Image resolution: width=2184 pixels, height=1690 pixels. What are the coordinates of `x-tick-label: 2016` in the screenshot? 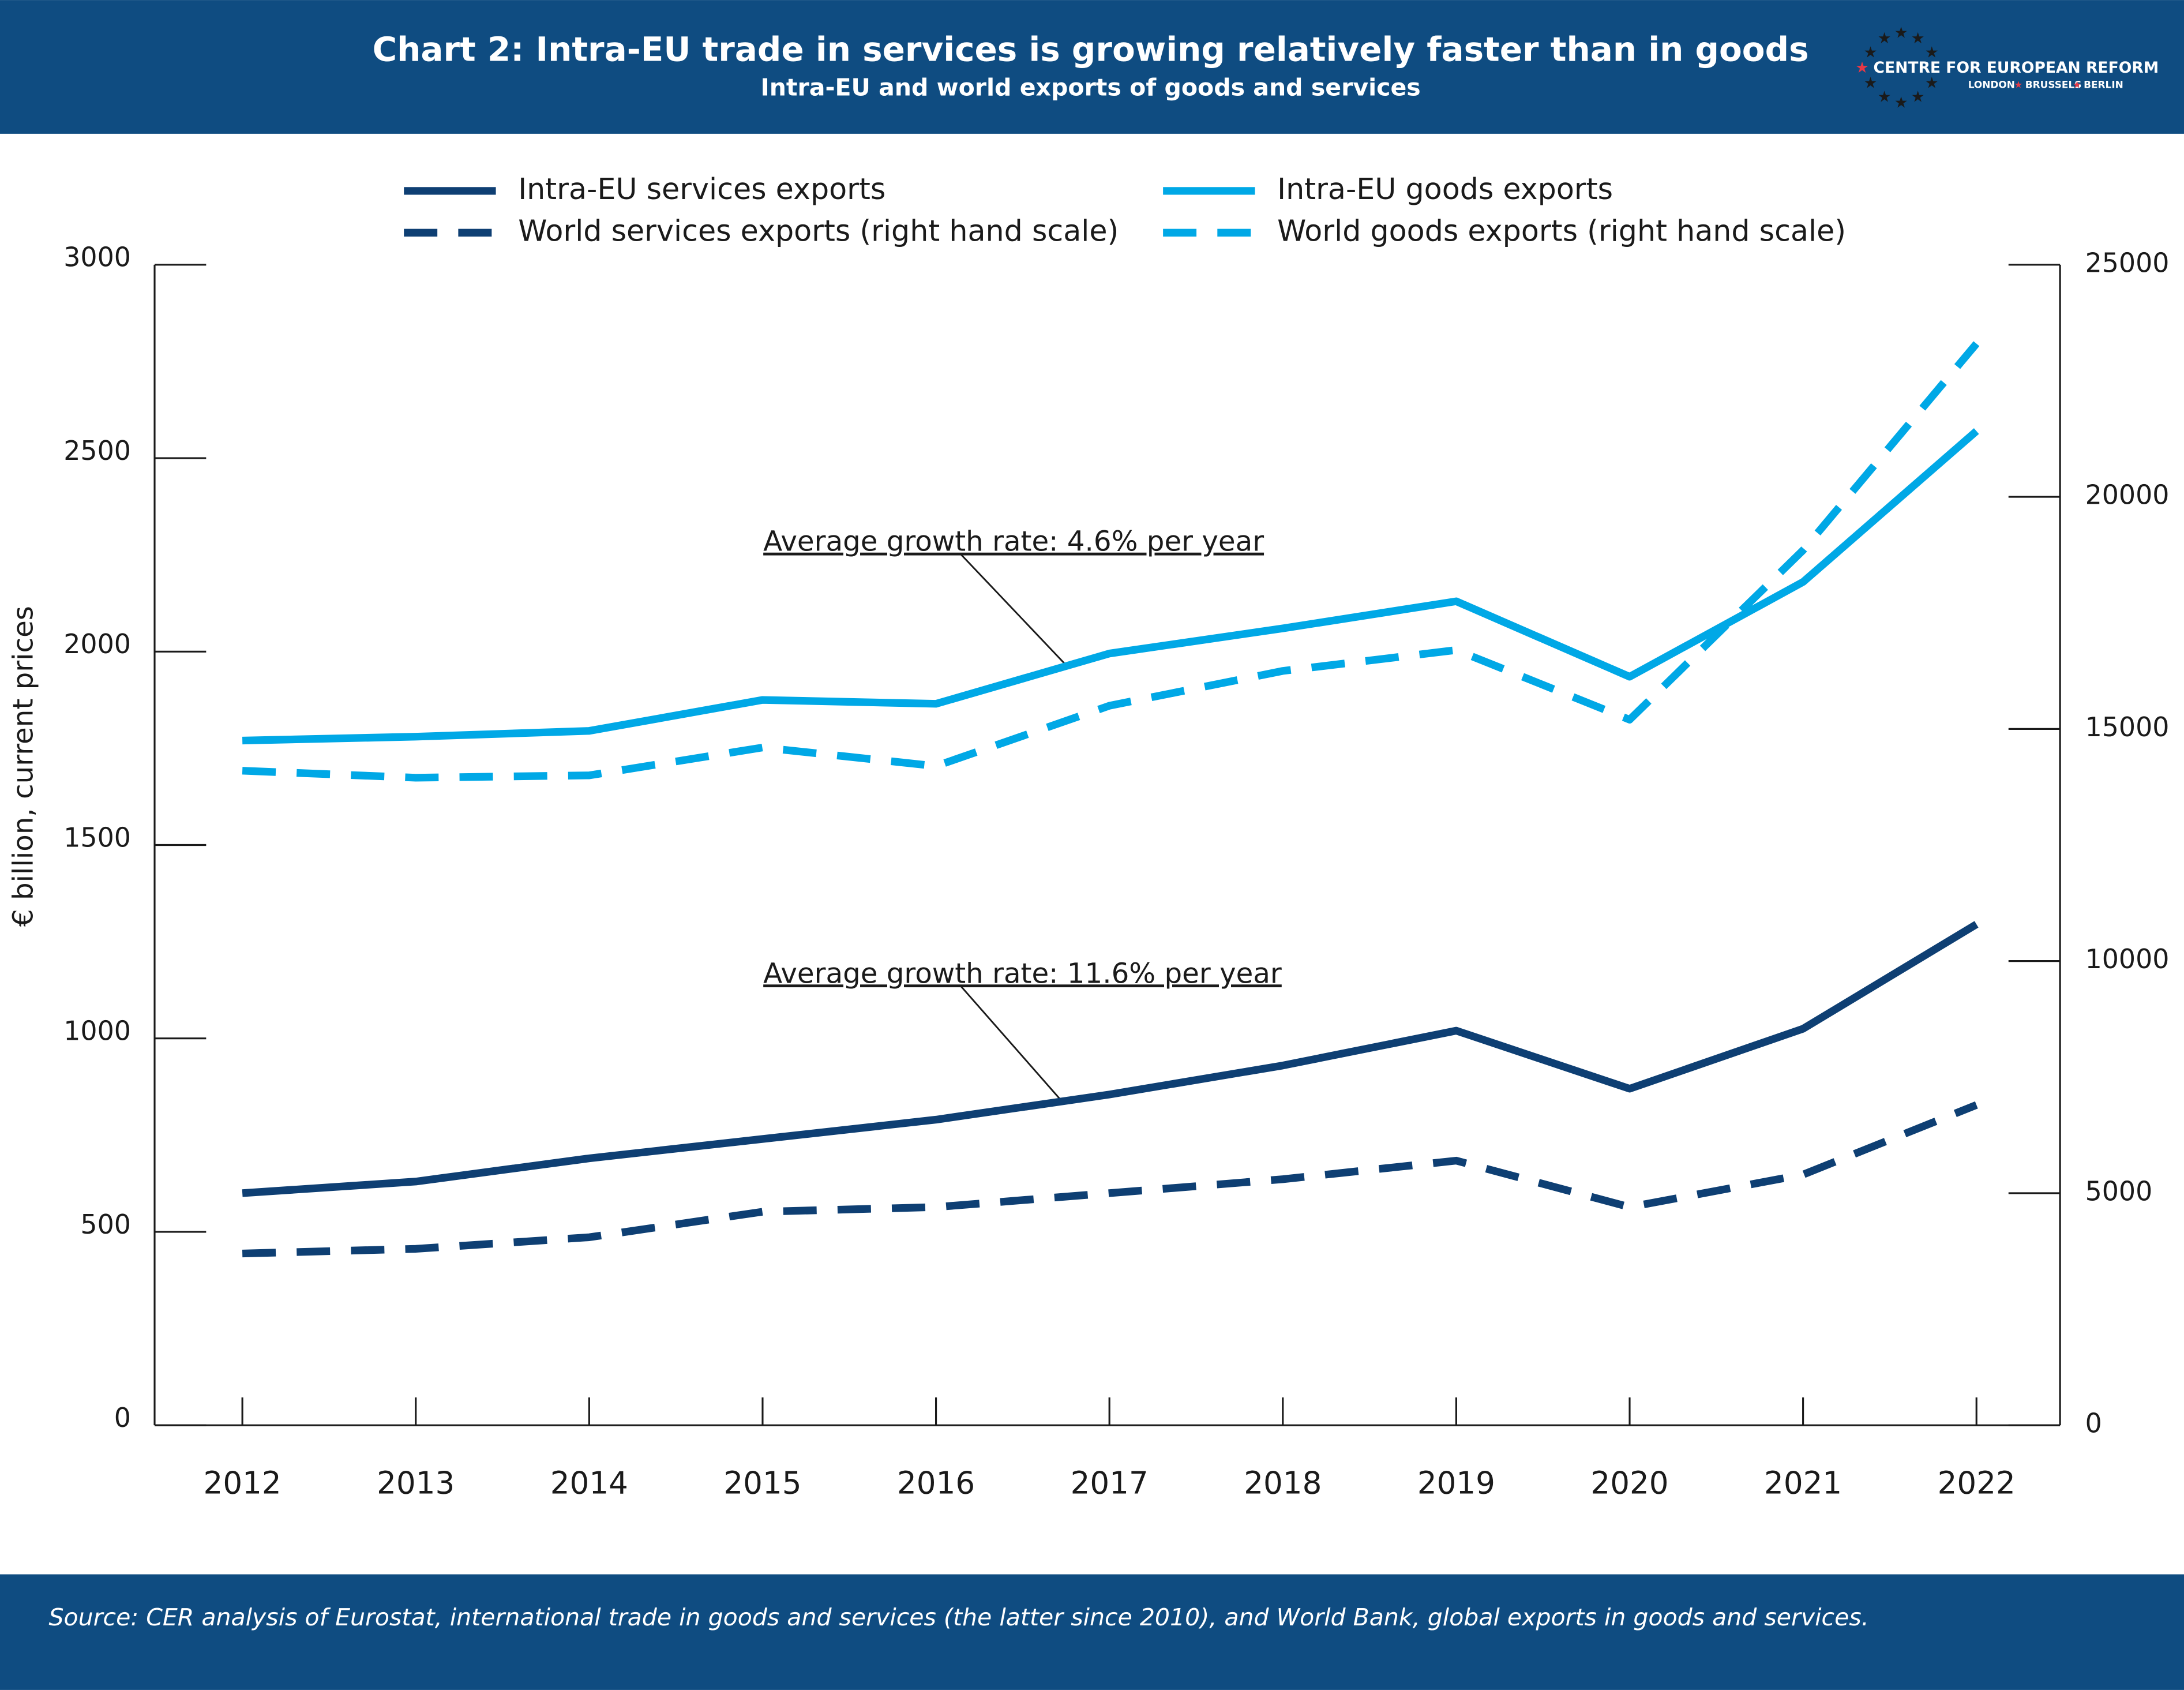 It's located at (936, 1483).